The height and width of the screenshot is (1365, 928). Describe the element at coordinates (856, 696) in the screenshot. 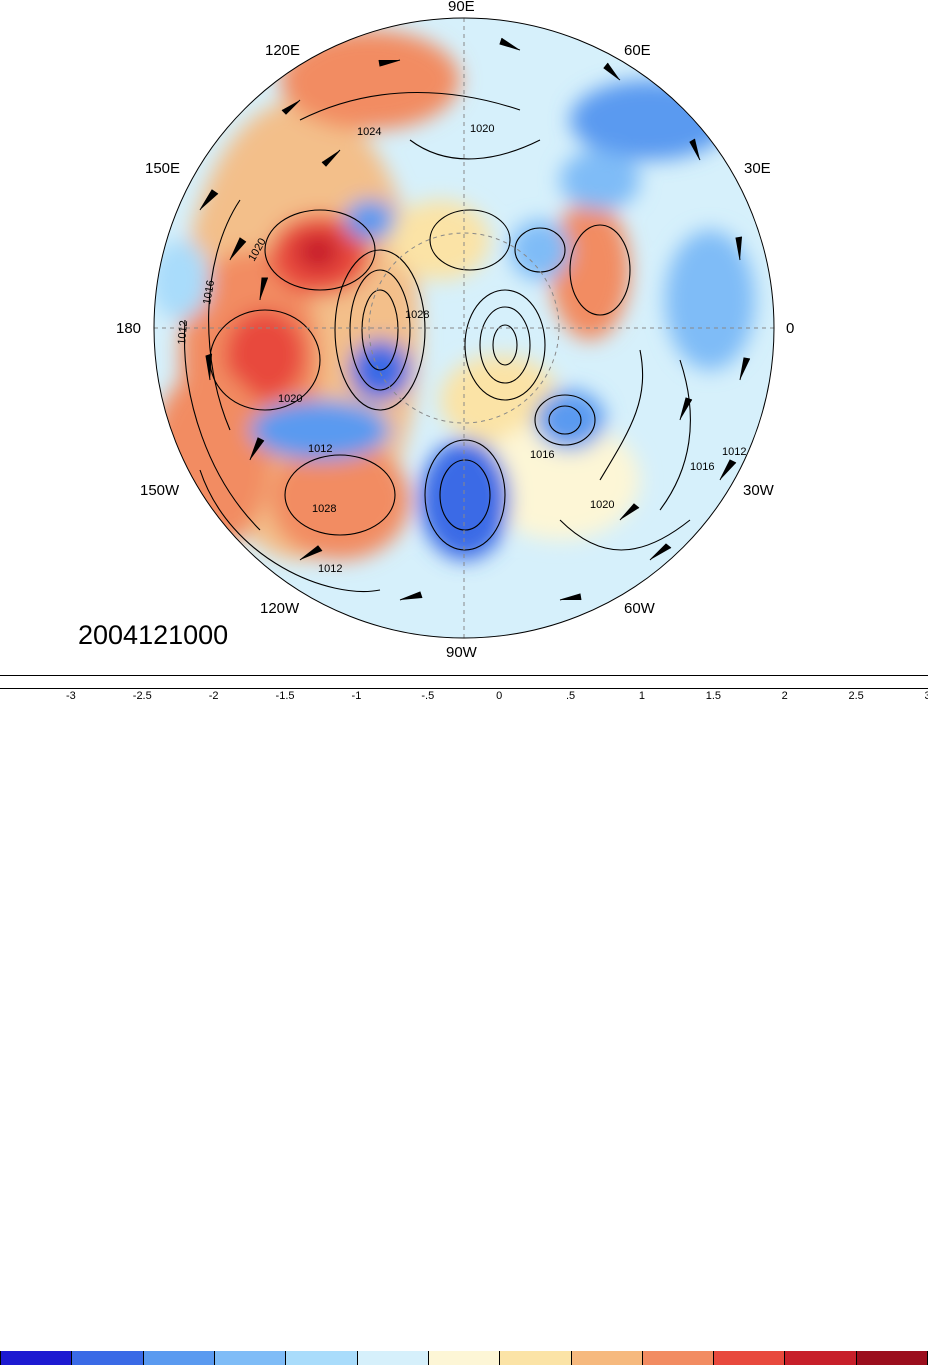

I see `colorbar-tick-label: 2.5` at that location.